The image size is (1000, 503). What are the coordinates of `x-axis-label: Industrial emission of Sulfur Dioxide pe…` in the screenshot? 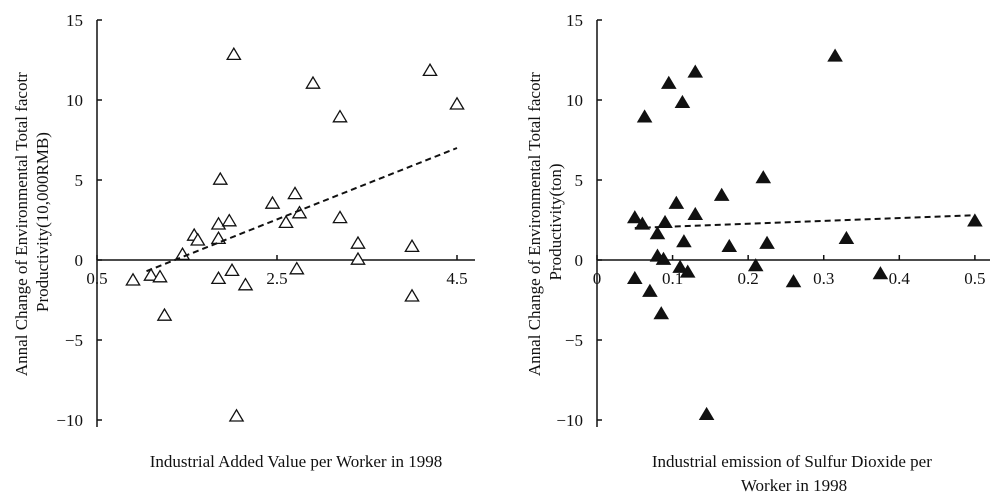 It's located at (794, 473).